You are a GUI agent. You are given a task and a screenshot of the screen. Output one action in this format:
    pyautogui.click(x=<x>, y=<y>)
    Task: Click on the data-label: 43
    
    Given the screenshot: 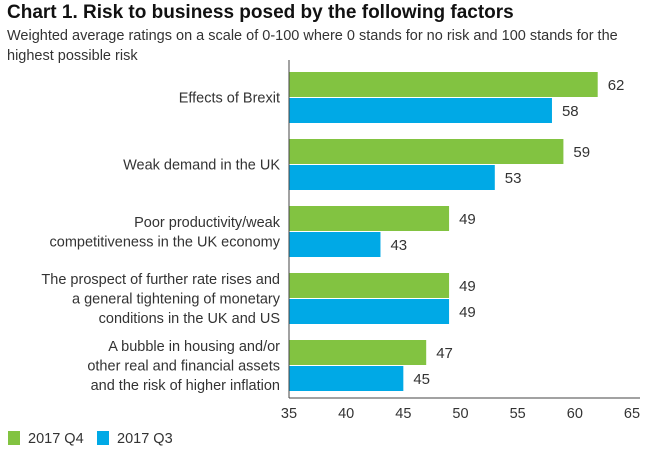 What is the action you would take?
    pyautogui.click(x=398, y=245)
    